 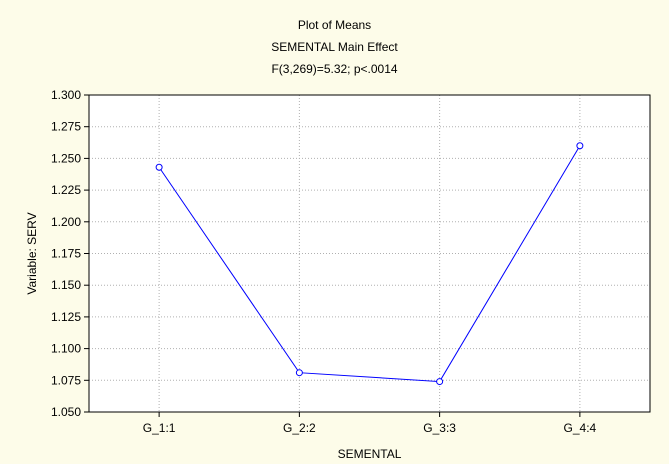 What do you see at coordinates (66, 412) in the screenshot?
I see `y-tick-label: 1.050` at bounding box center [66, 412].